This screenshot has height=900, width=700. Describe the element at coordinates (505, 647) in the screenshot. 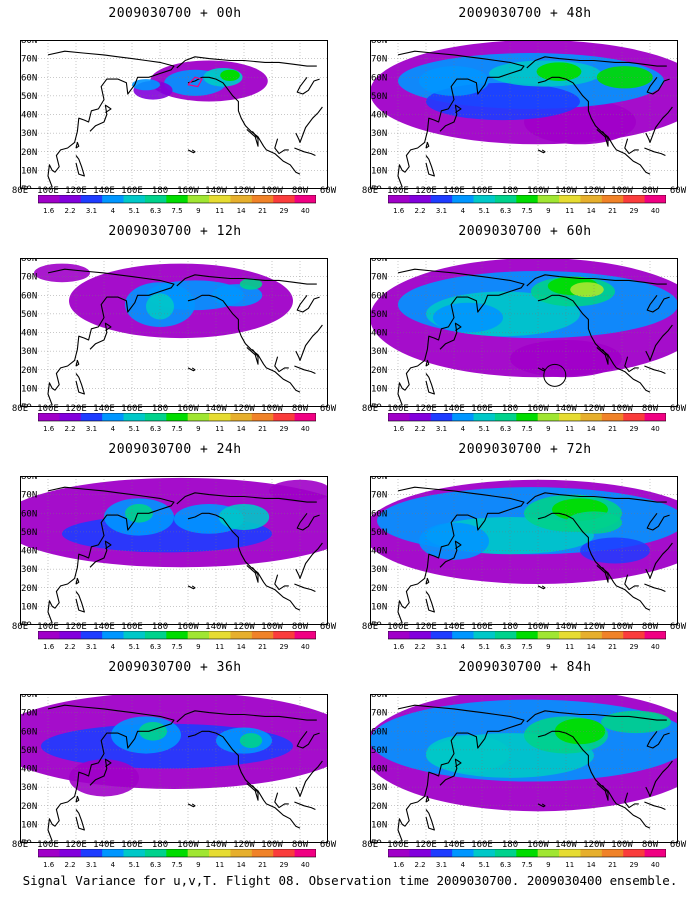

I see `colorbar-level-label: 6.3` at that location.